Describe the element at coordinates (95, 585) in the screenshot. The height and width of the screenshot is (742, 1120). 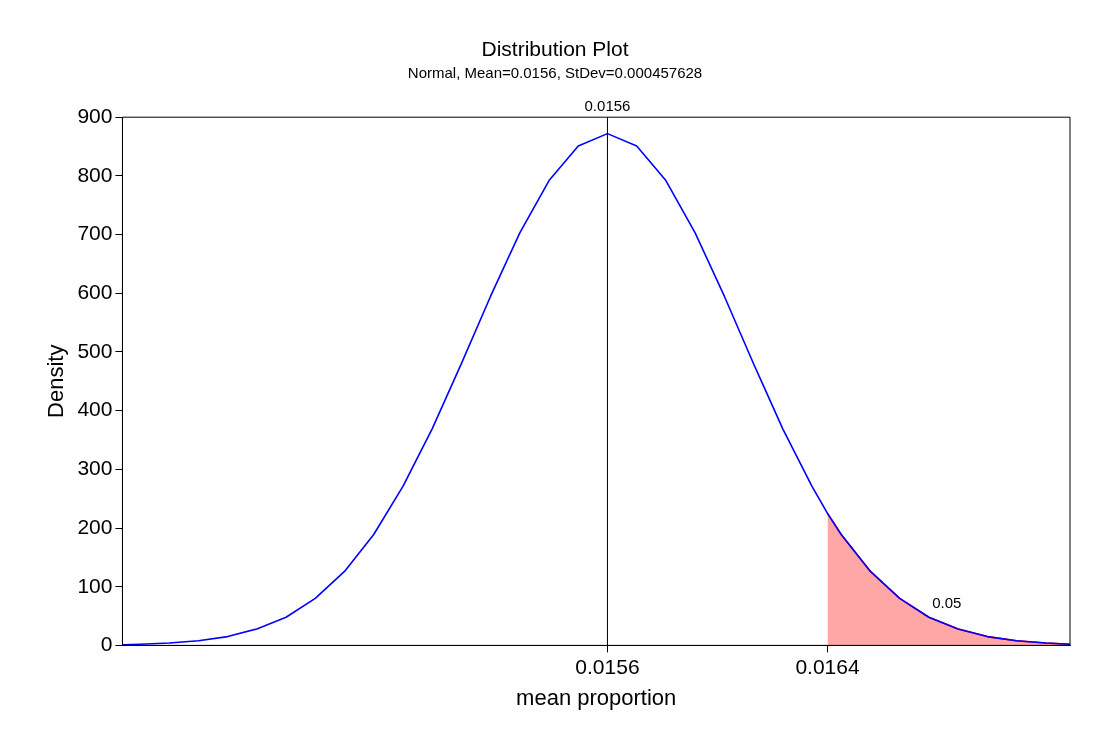
I see `y-tick-label: 100` at that location.